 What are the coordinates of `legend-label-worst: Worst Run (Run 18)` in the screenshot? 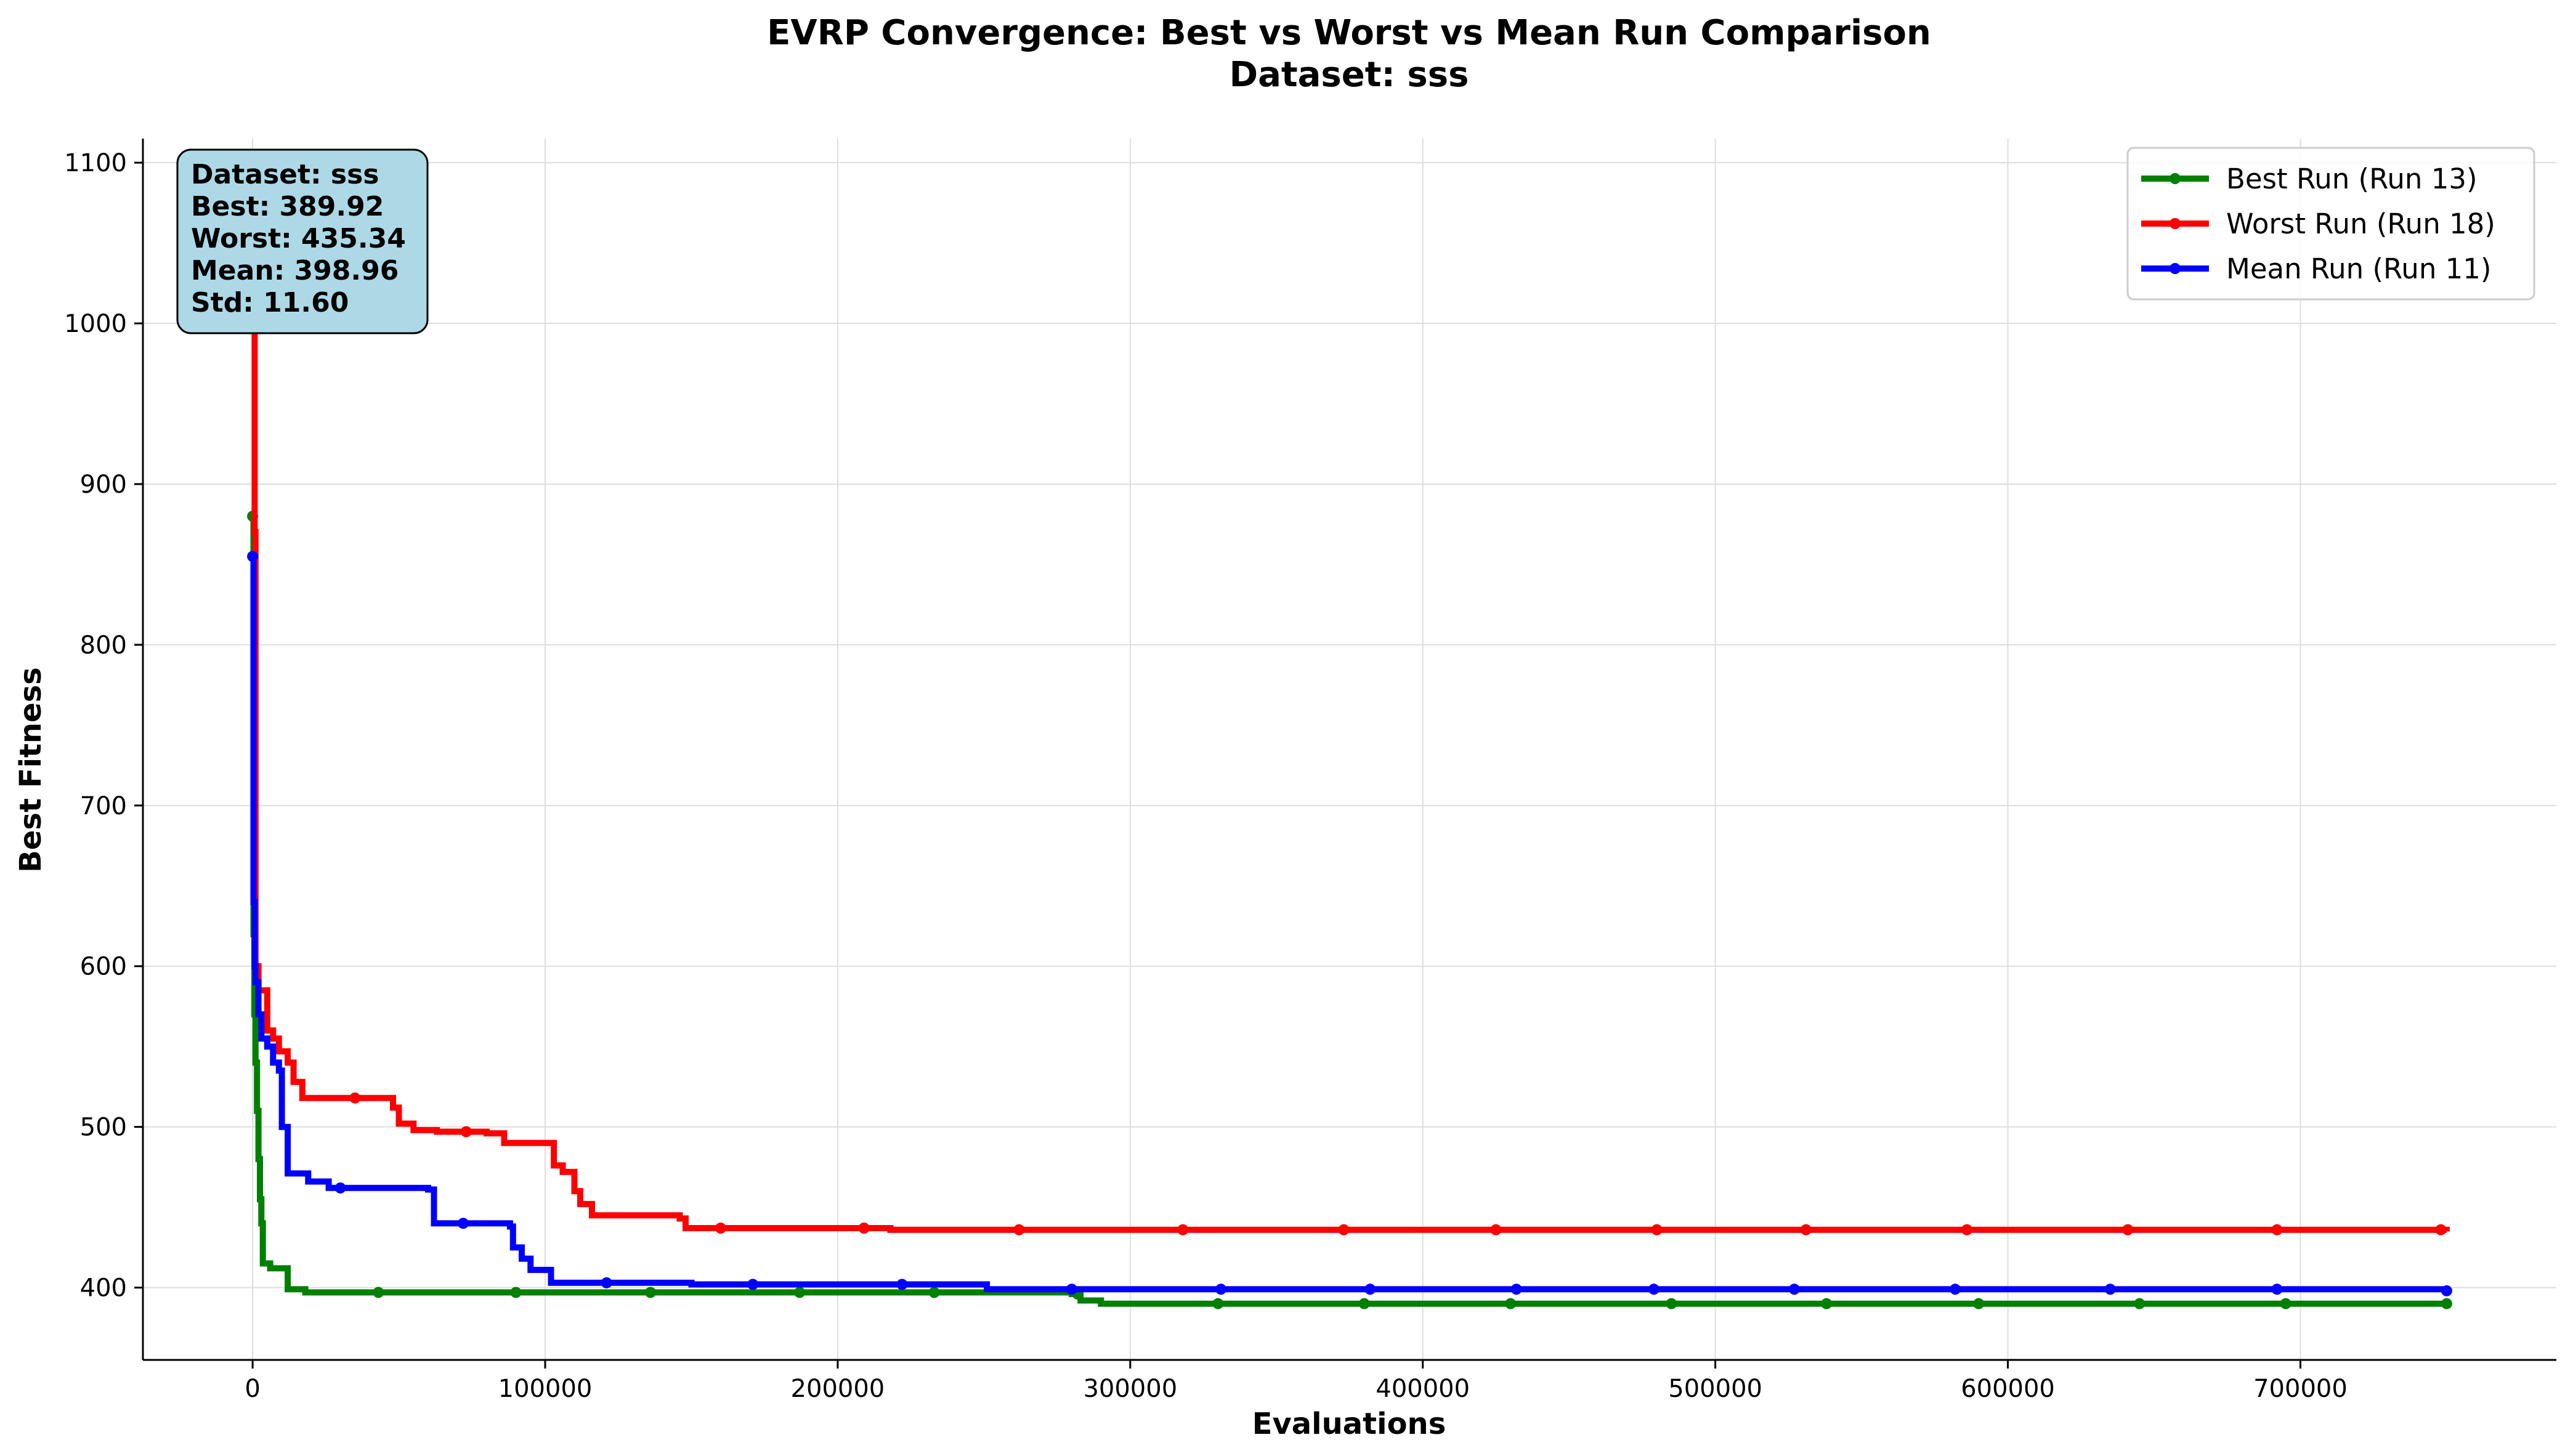 It's located at (2360, 224).